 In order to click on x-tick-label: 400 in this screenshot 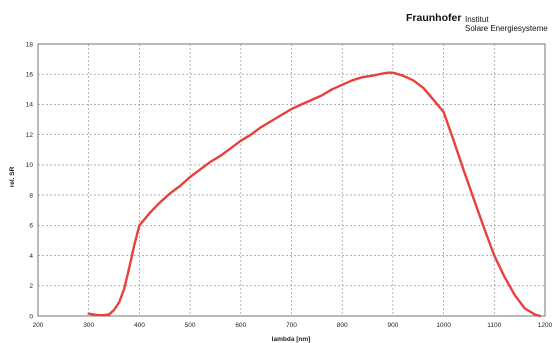, I will do `click(139, 325)`.